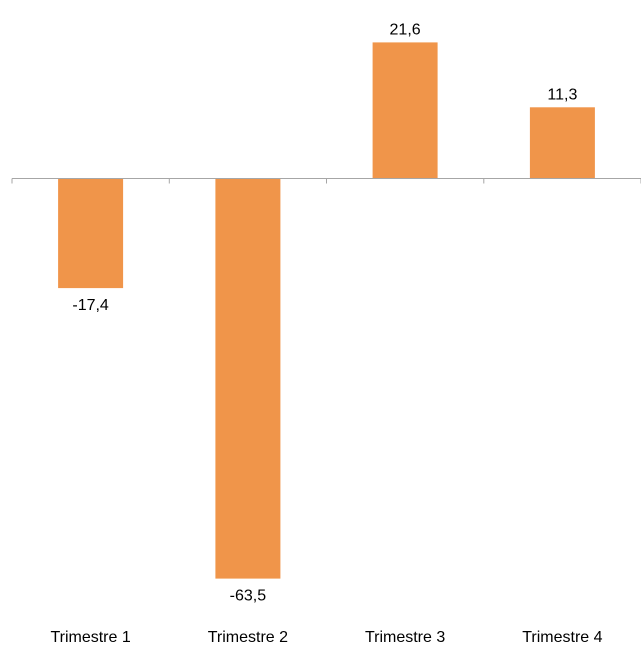  What do you see at coordinates (248, 596) in the screenshot?
I see `data-label-2: -63,5` at bounding box center [248, 596].